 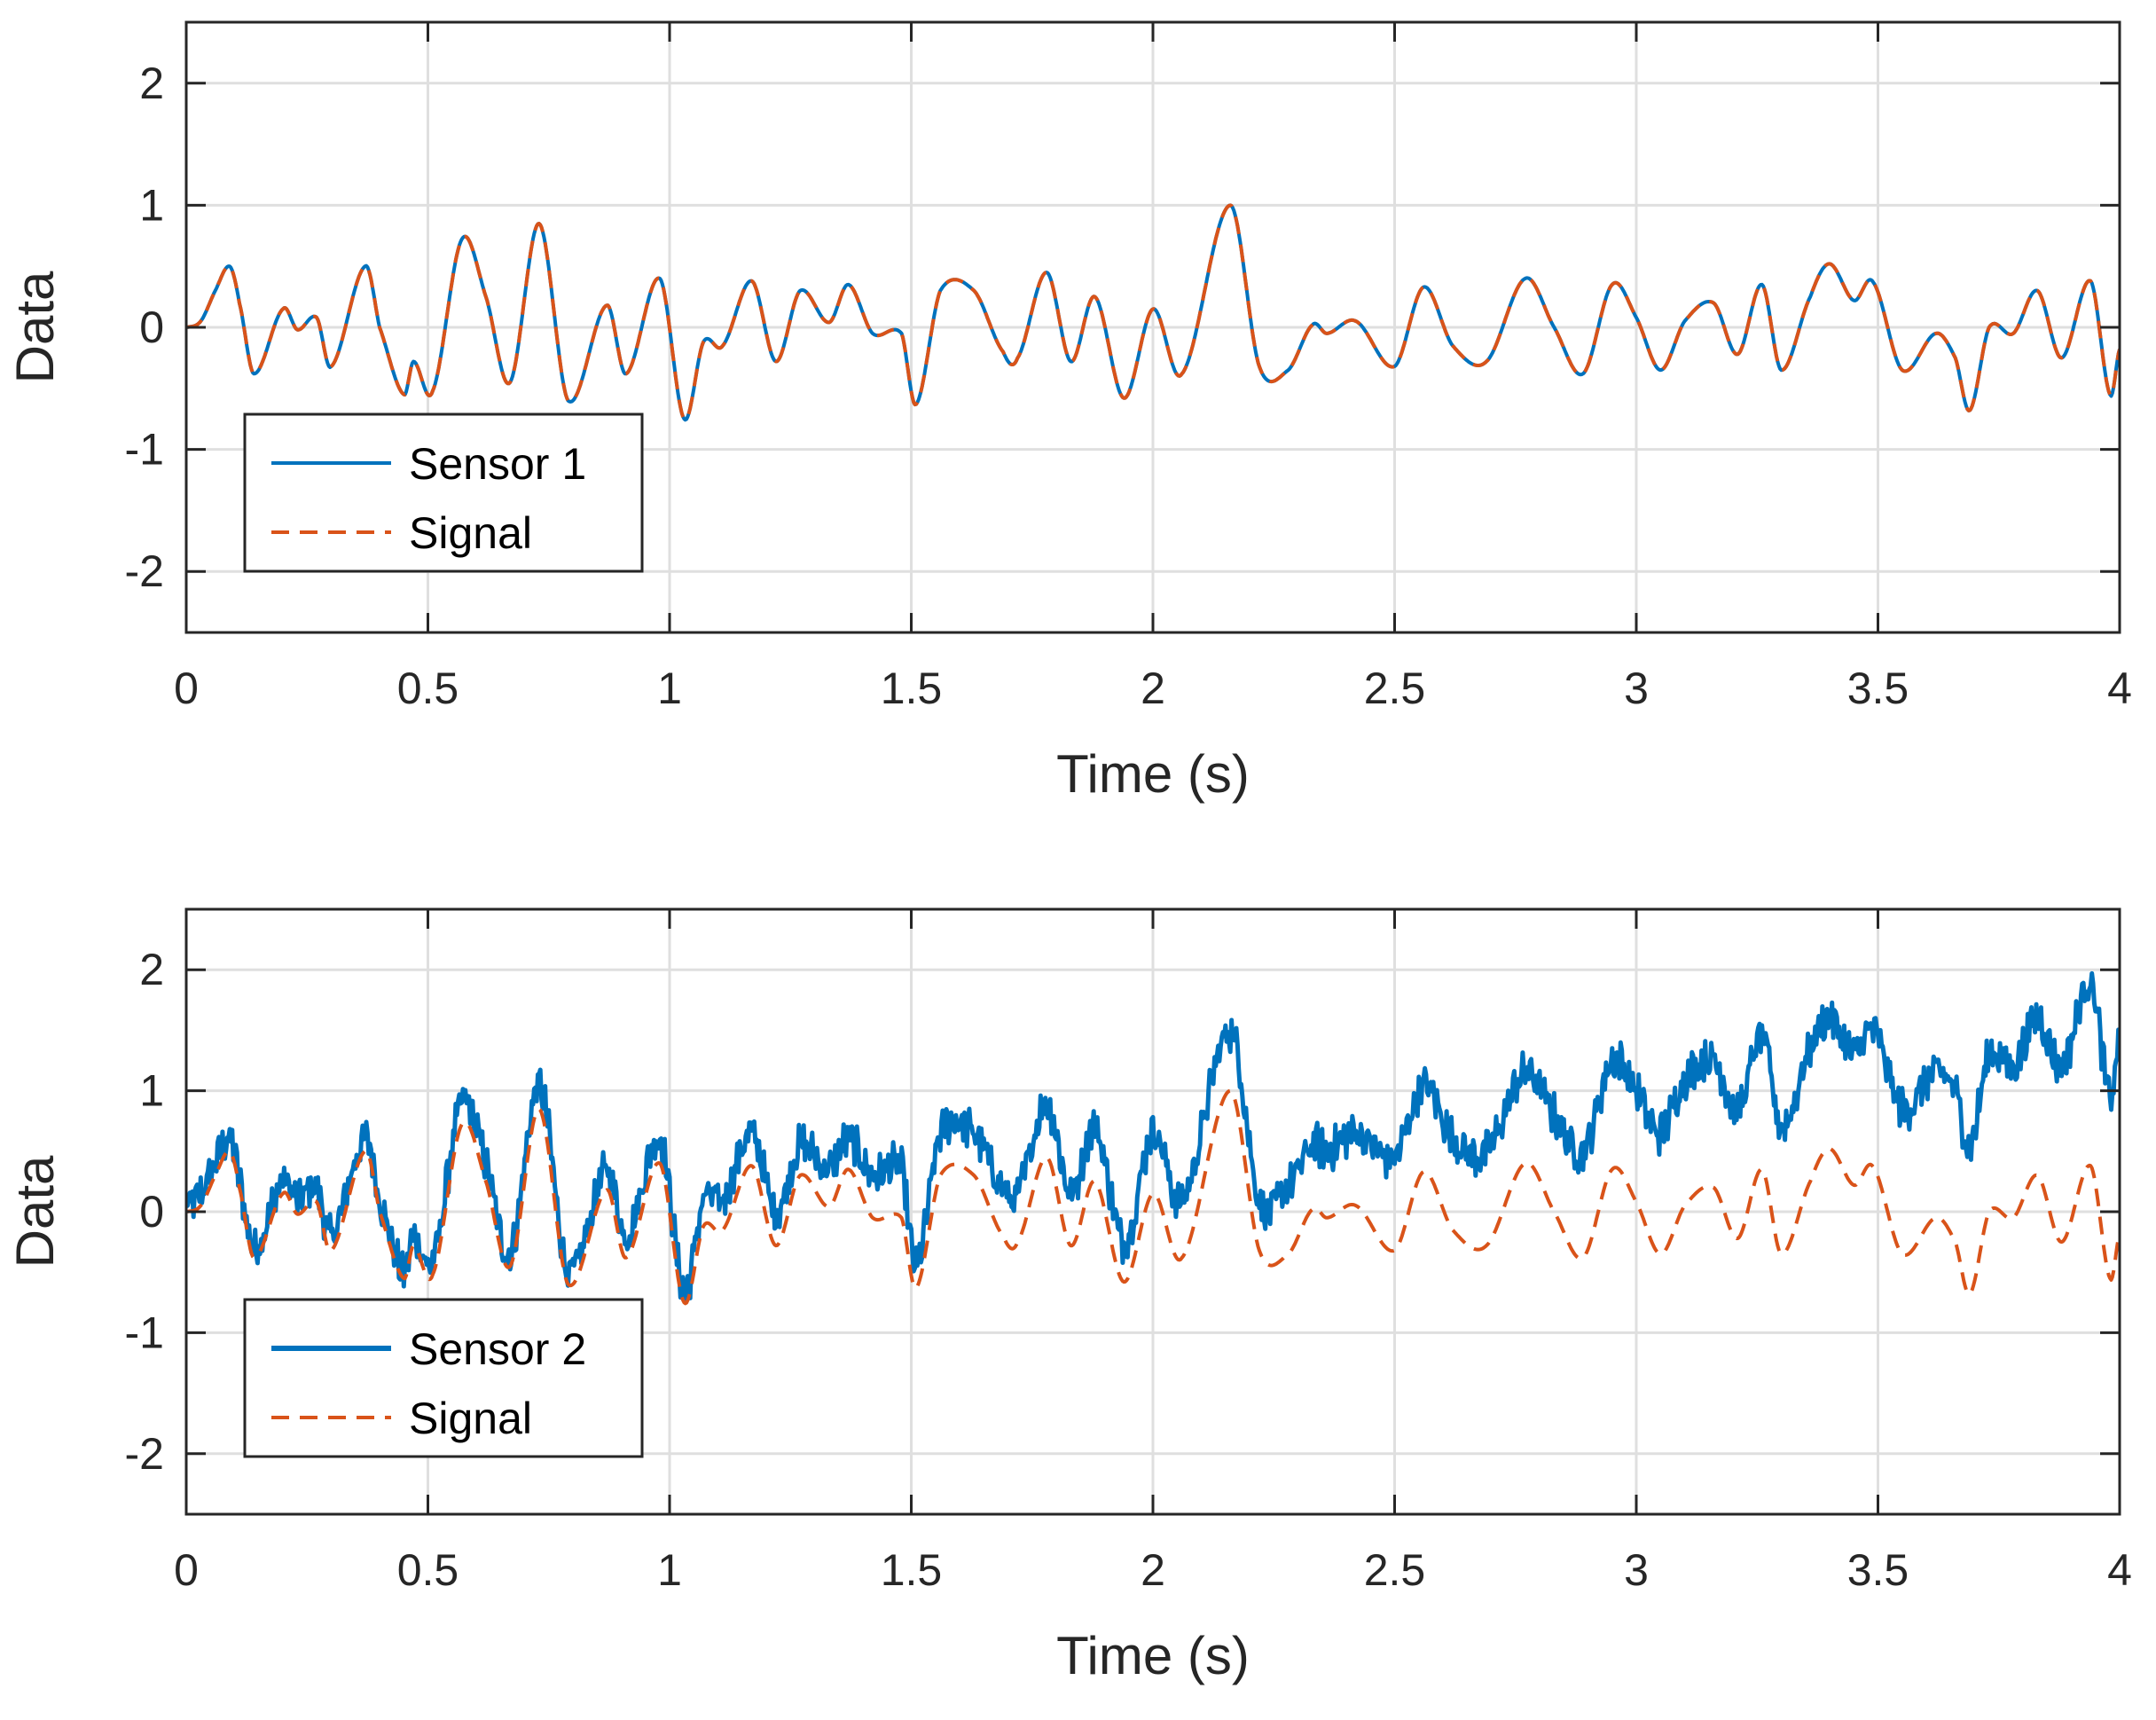 I want to click on legend: Sensor 1 Signal, so click(x=443, y=492).